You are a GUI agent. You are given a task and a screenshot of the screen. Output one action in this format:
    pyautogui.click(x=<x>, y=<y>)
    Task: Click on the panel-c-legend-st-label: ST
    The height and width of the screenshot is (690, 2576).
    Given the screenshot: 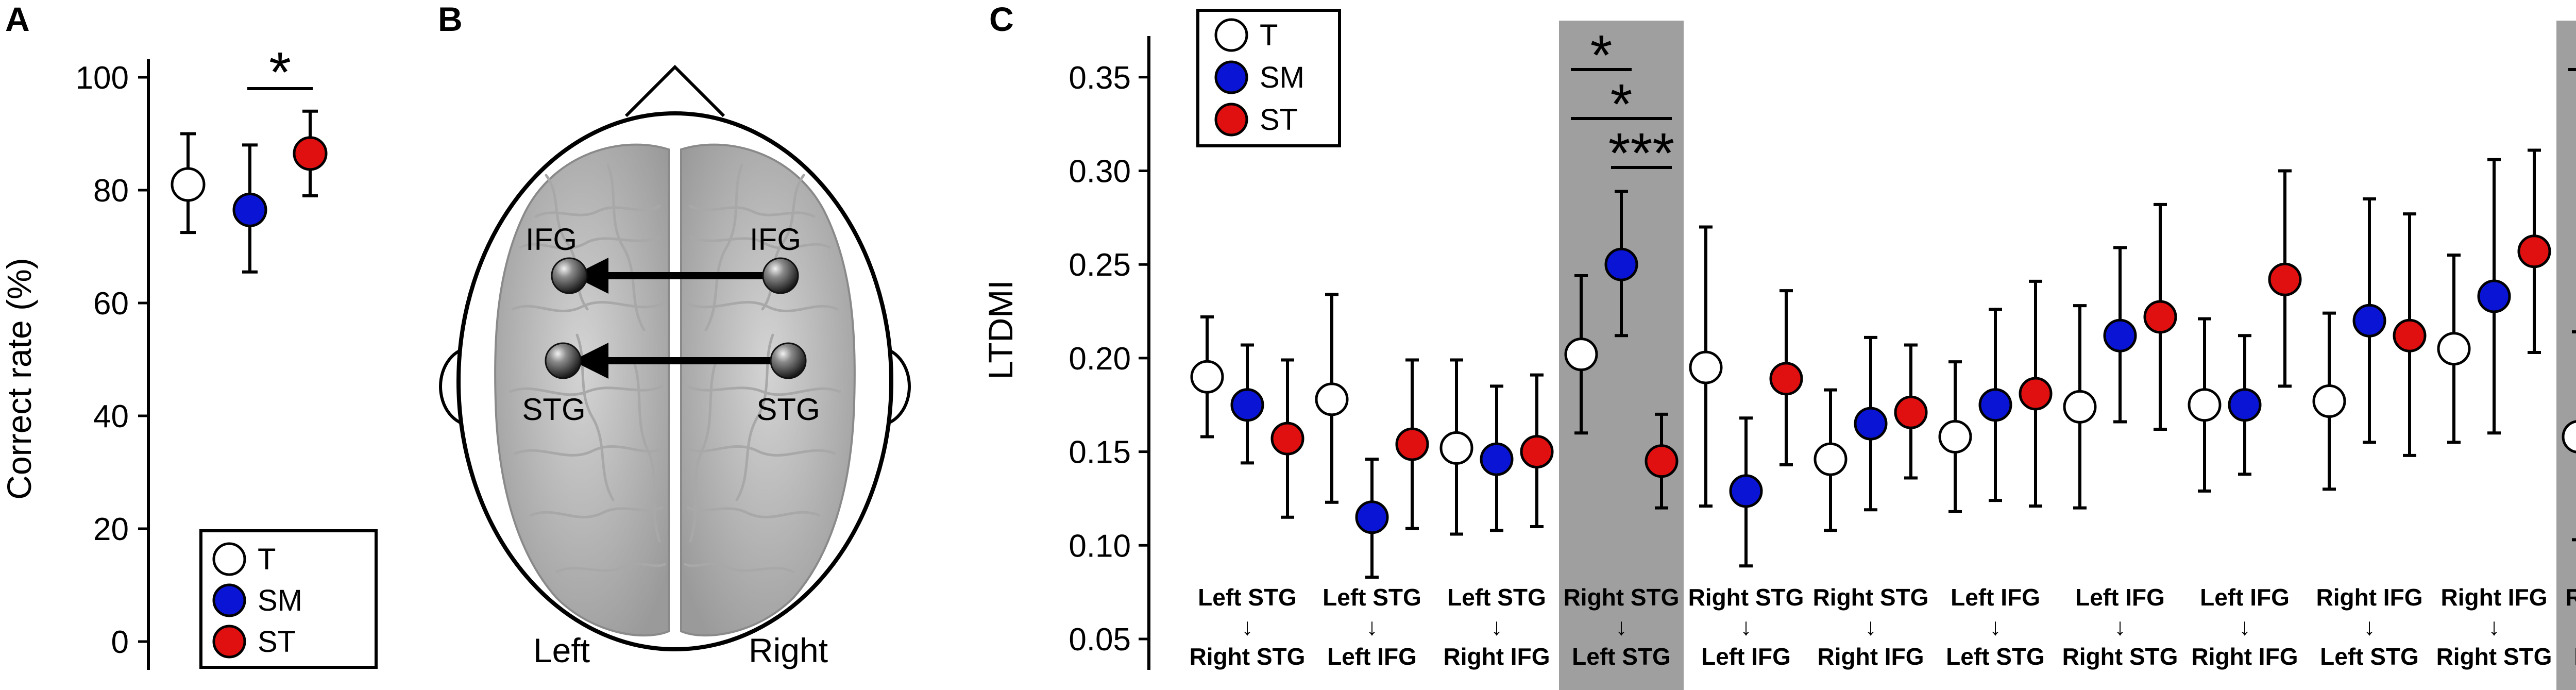 What is the action you would take?
    pyautogui.click(x=1279, y=120)
    